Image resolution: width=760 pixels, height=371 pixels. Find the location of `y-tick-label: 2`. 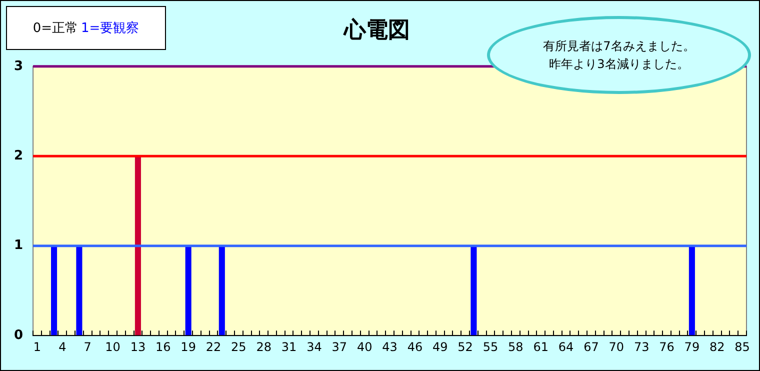

y-tick-label: 2 is located at coordinates (19, 156).